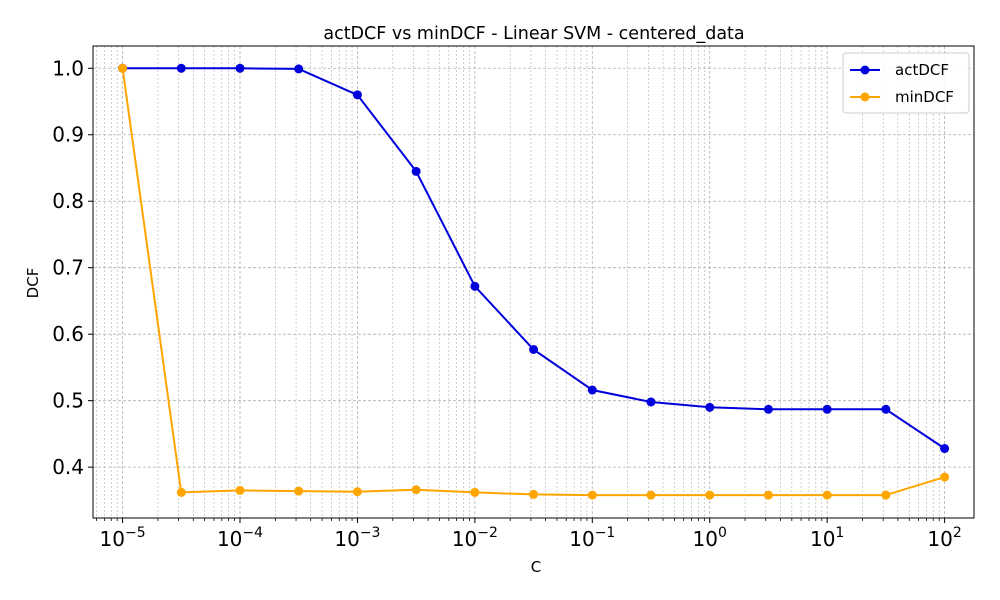 This screenshot has width=1000, height=600. Describe the element at coordinates (68, 201) in the screenshot. I see `y-tick-label: 0.8` at that location.